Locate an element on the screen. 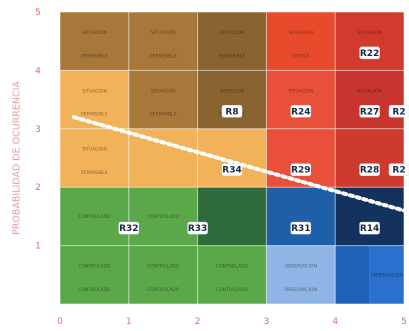  matrix-cell-text: CRITICA is located at coordinates (301, 56).